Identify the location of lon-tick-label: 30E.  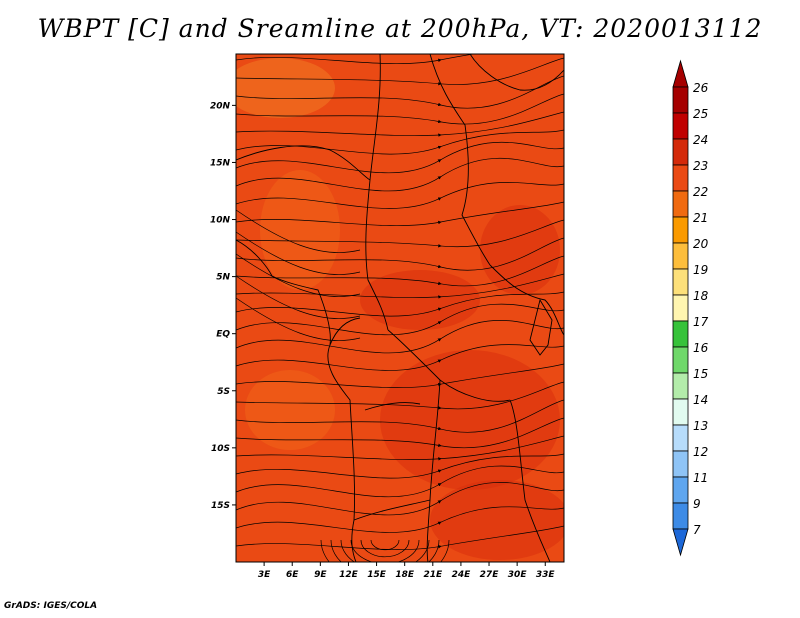
(518, 575).